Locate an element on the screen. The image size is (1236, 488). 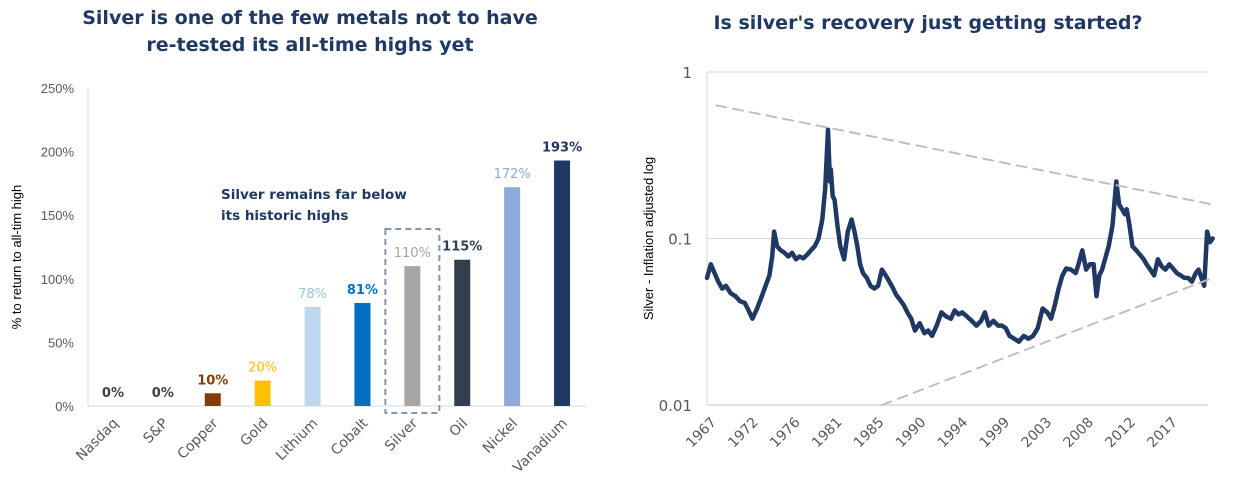
x-tick-label: S&P is located at coordinates (155, 431).